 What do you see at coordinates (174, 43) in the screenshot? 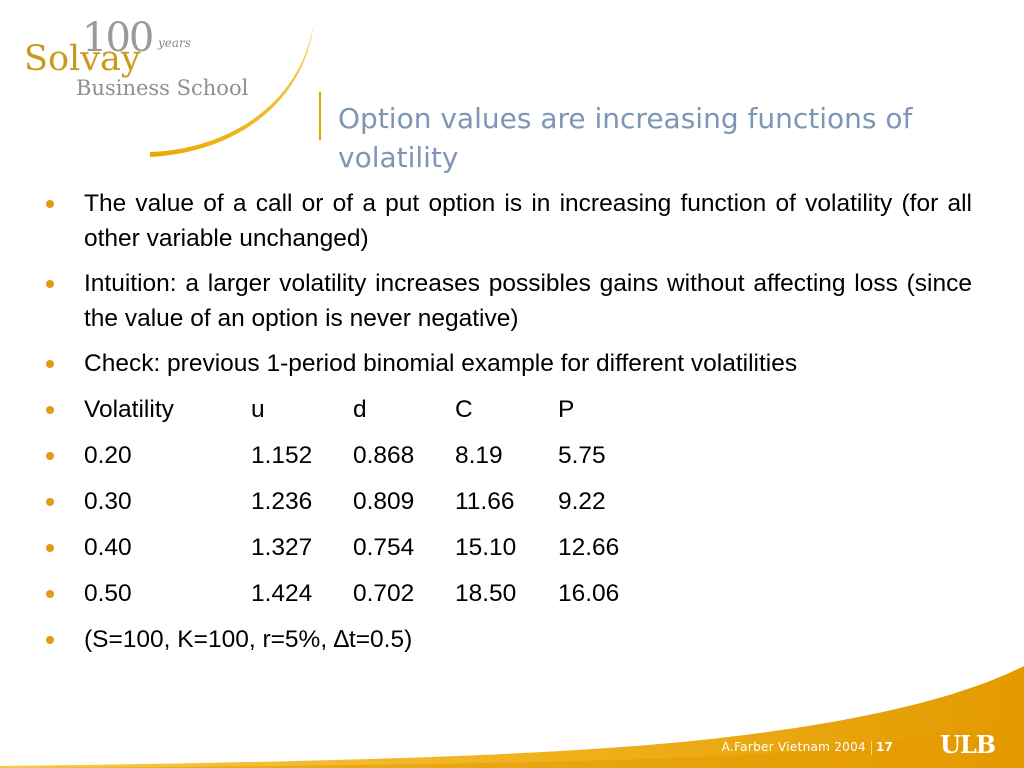
I see `logo-years: years` at bounding box center [174, 43].